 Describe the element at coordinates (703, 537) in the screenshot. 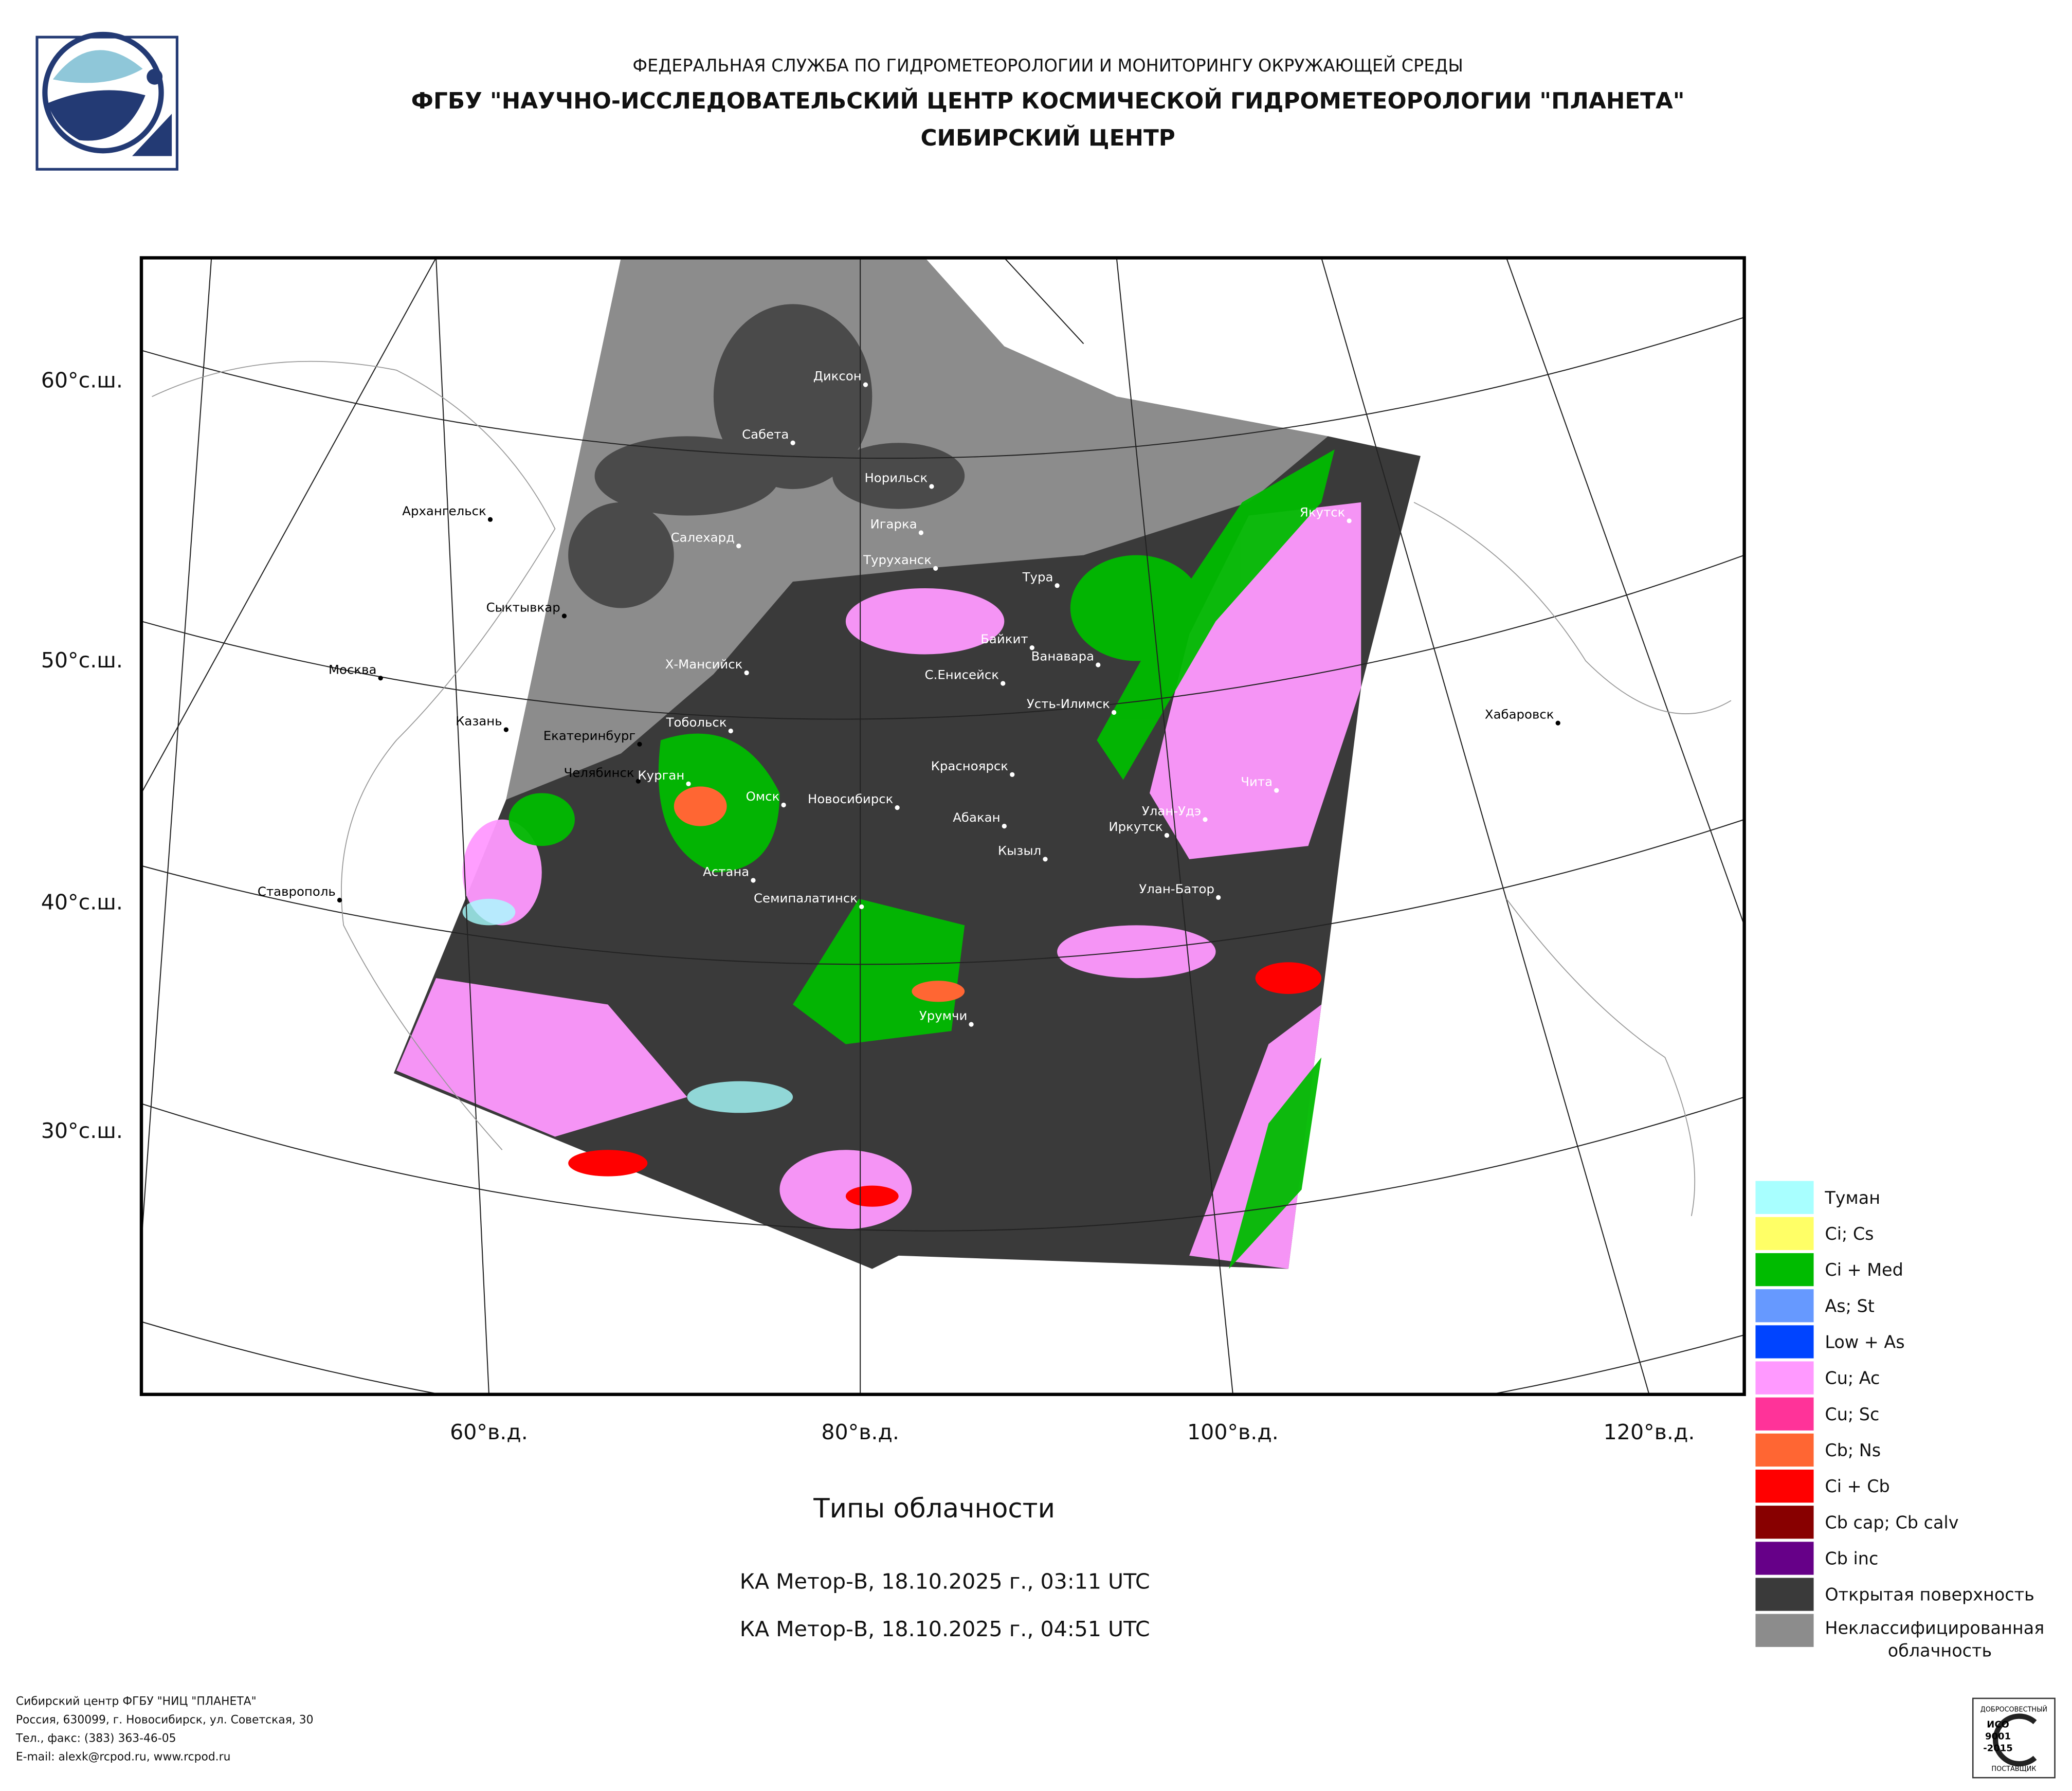

I see `city-label: Салехард` at that location.